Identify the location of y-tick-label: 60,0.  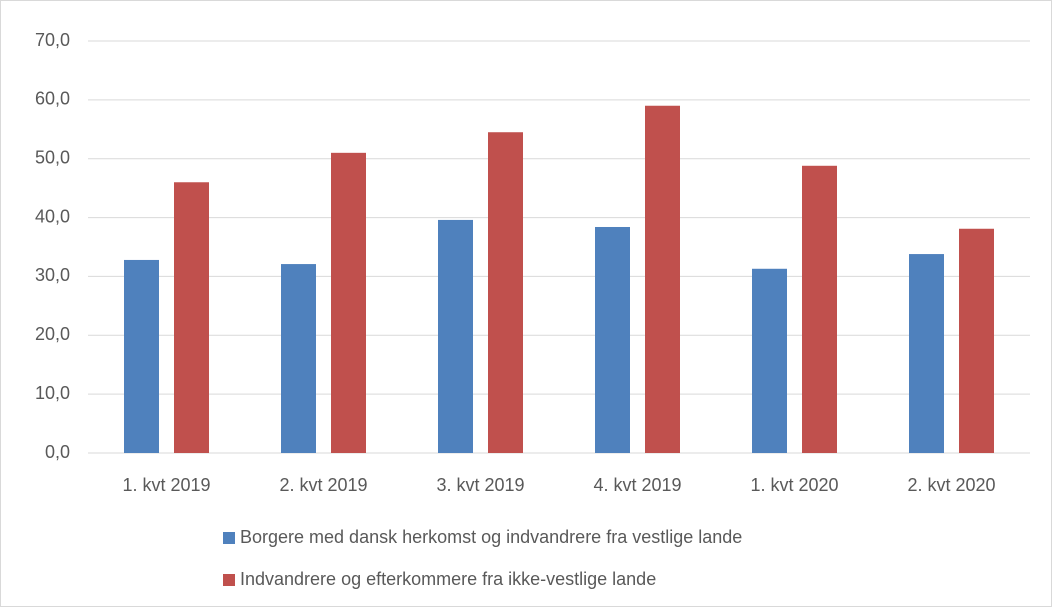
(52, 99).